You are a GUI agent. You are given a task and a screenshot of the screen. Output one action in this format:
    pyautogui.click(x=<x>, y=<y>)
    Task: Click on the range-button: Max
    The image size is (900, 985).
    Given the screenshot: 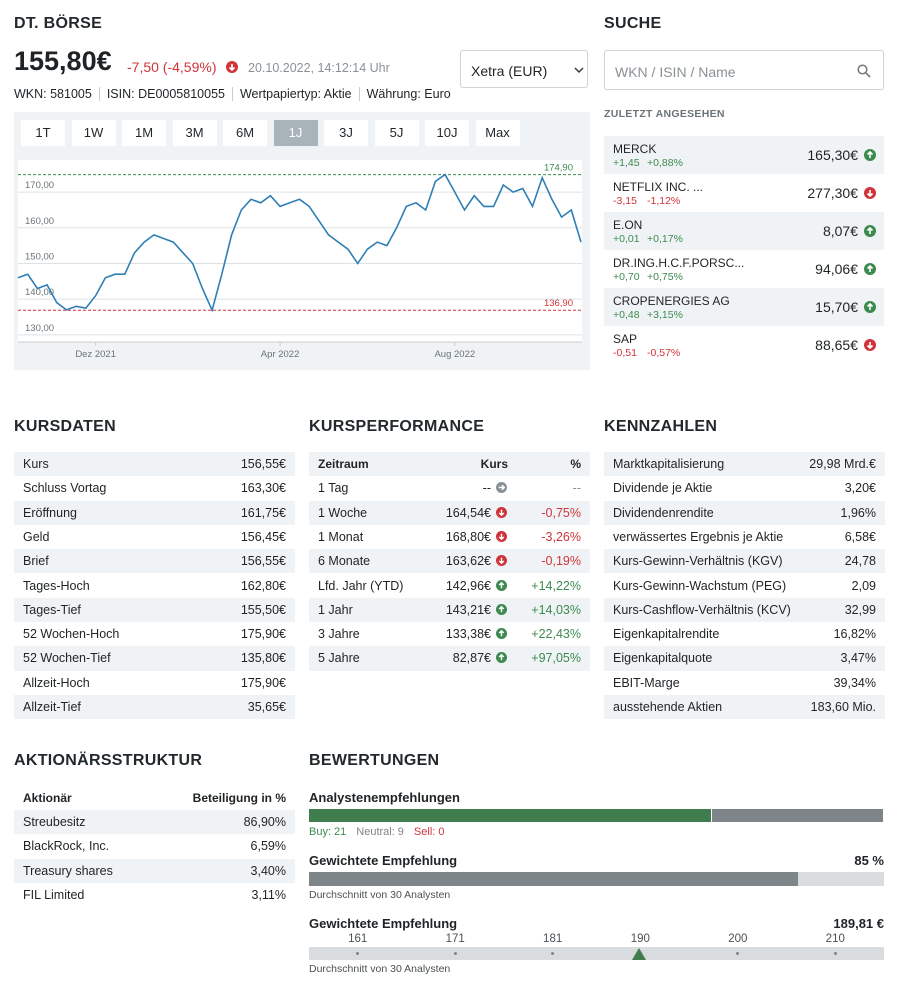 What is the action you would take?
    pyautogui.click(x=497, y=133)
    